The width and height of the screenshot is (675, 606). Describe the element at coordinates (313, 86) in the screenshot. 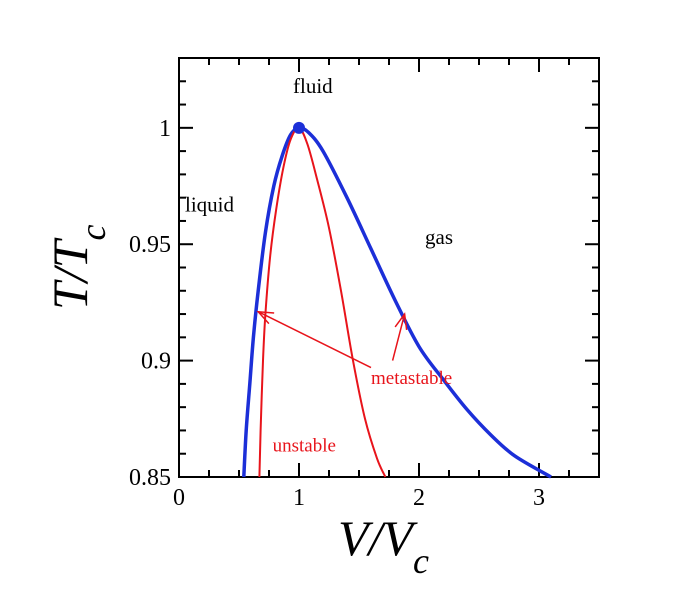

I see `annotation-fluid: fluid` at that location.